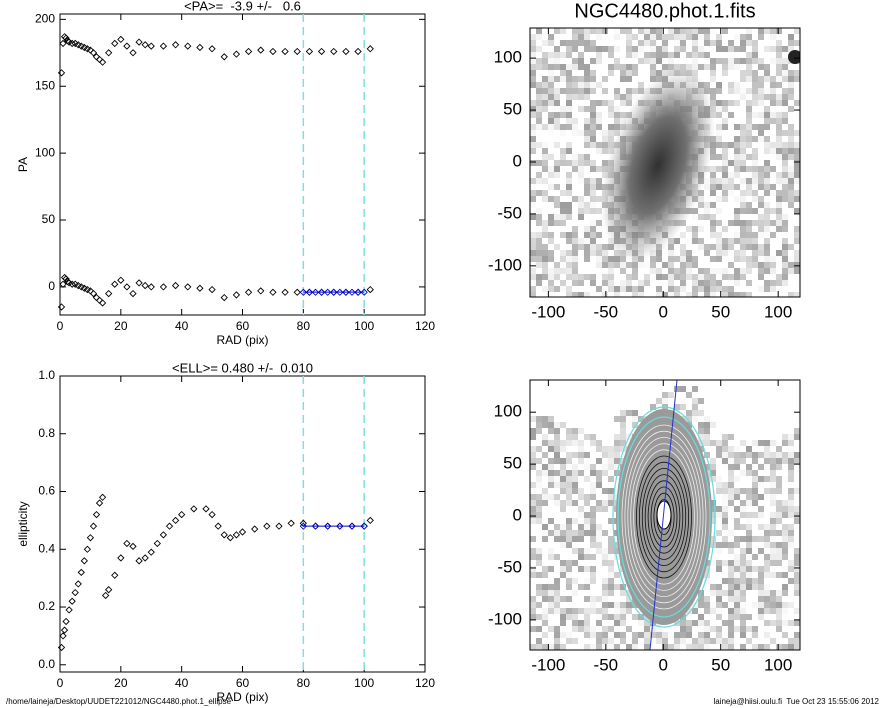 The image size is (885, 708). I want to click on contour, so click(664, 517).